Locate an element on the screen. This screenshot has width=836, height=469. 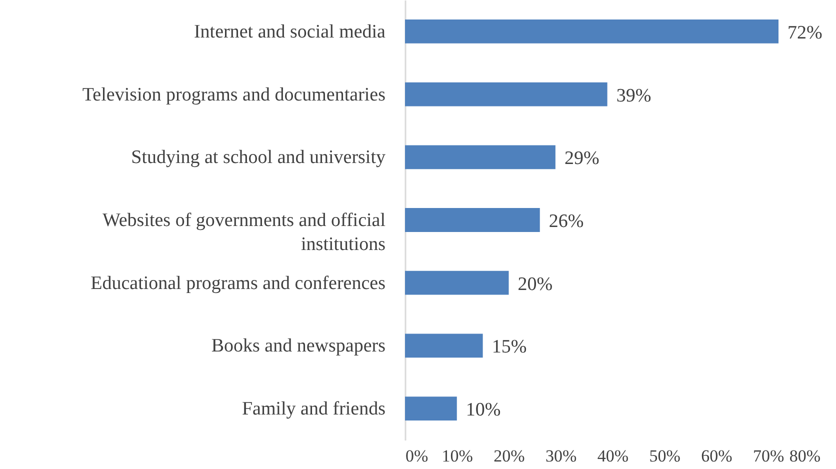
x-tick-label: 70% is located at coordinates (768, 456).